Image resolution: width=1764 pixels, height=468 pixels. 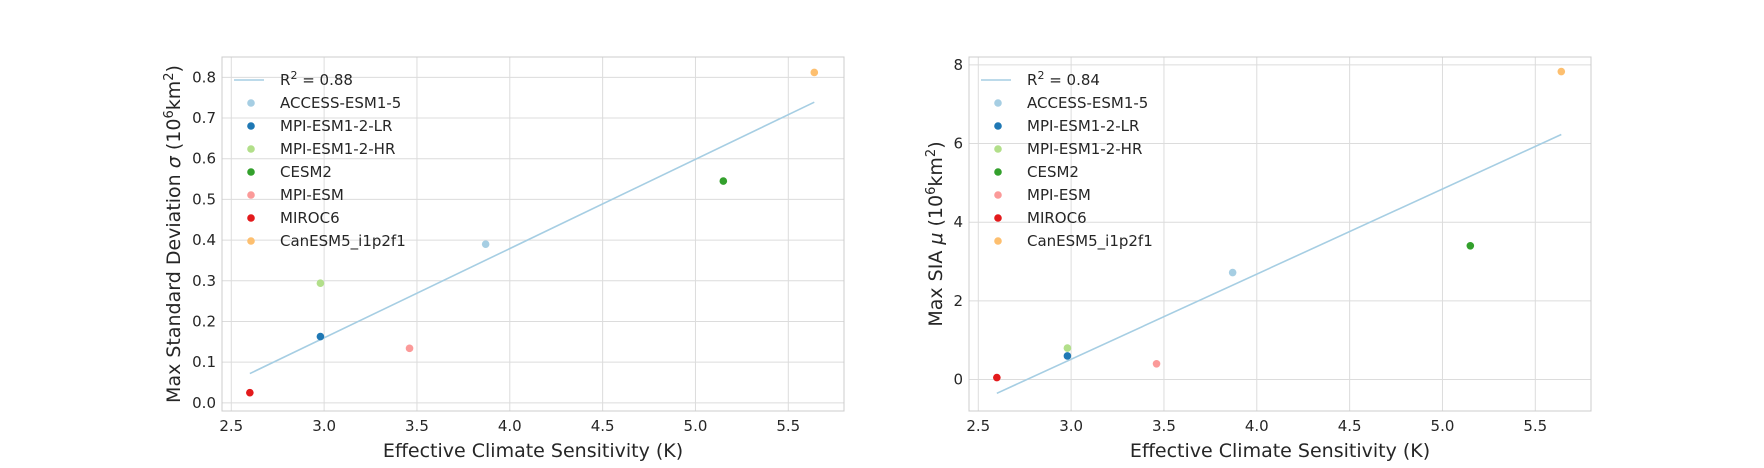 I want to click on y-tick-label: 0.5, so click(x=204, y=199).